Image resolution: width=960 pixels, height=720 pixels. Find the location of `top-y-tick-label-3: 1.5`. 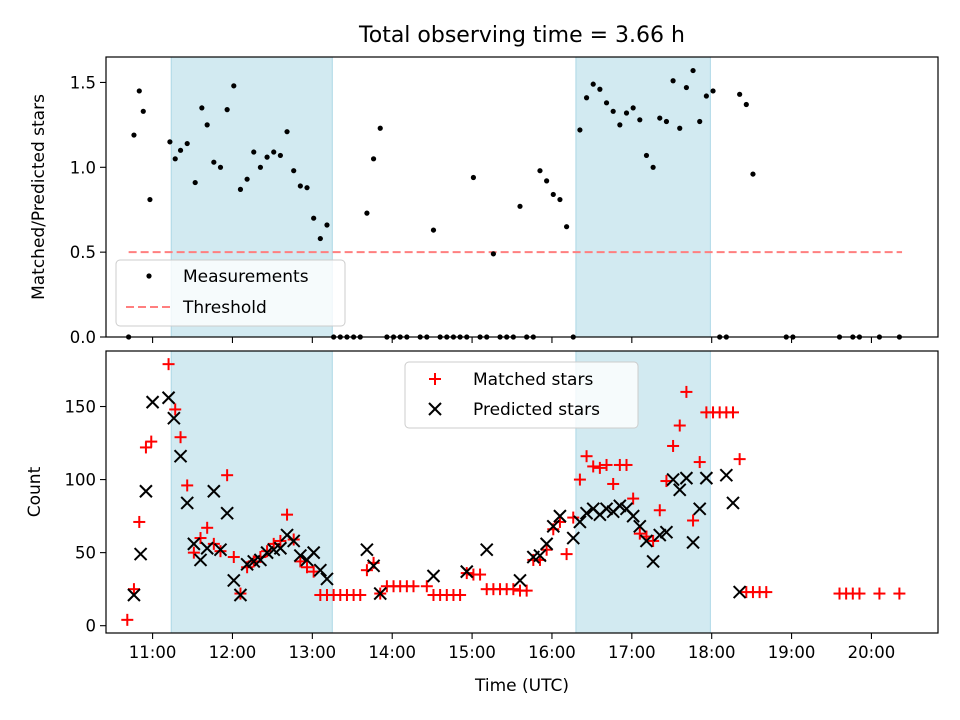

top-y-tick-label-3: 1.5 is located at coordinates (83, 82).